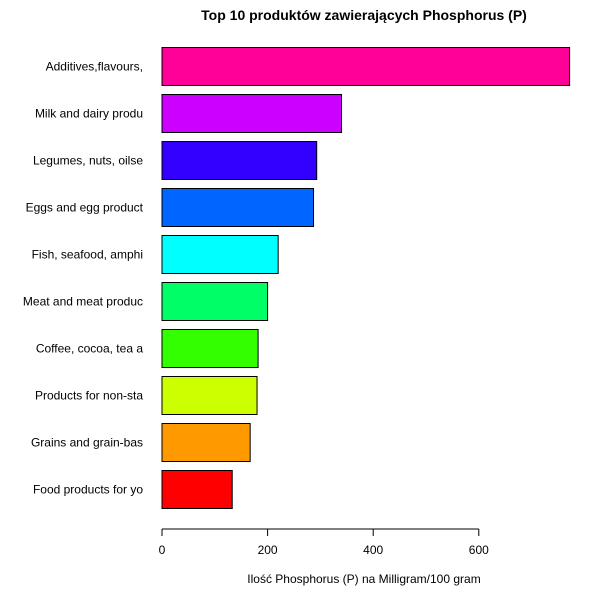  I want to click on category-label: Legumes, nuts, oilse, so click(88, 161).